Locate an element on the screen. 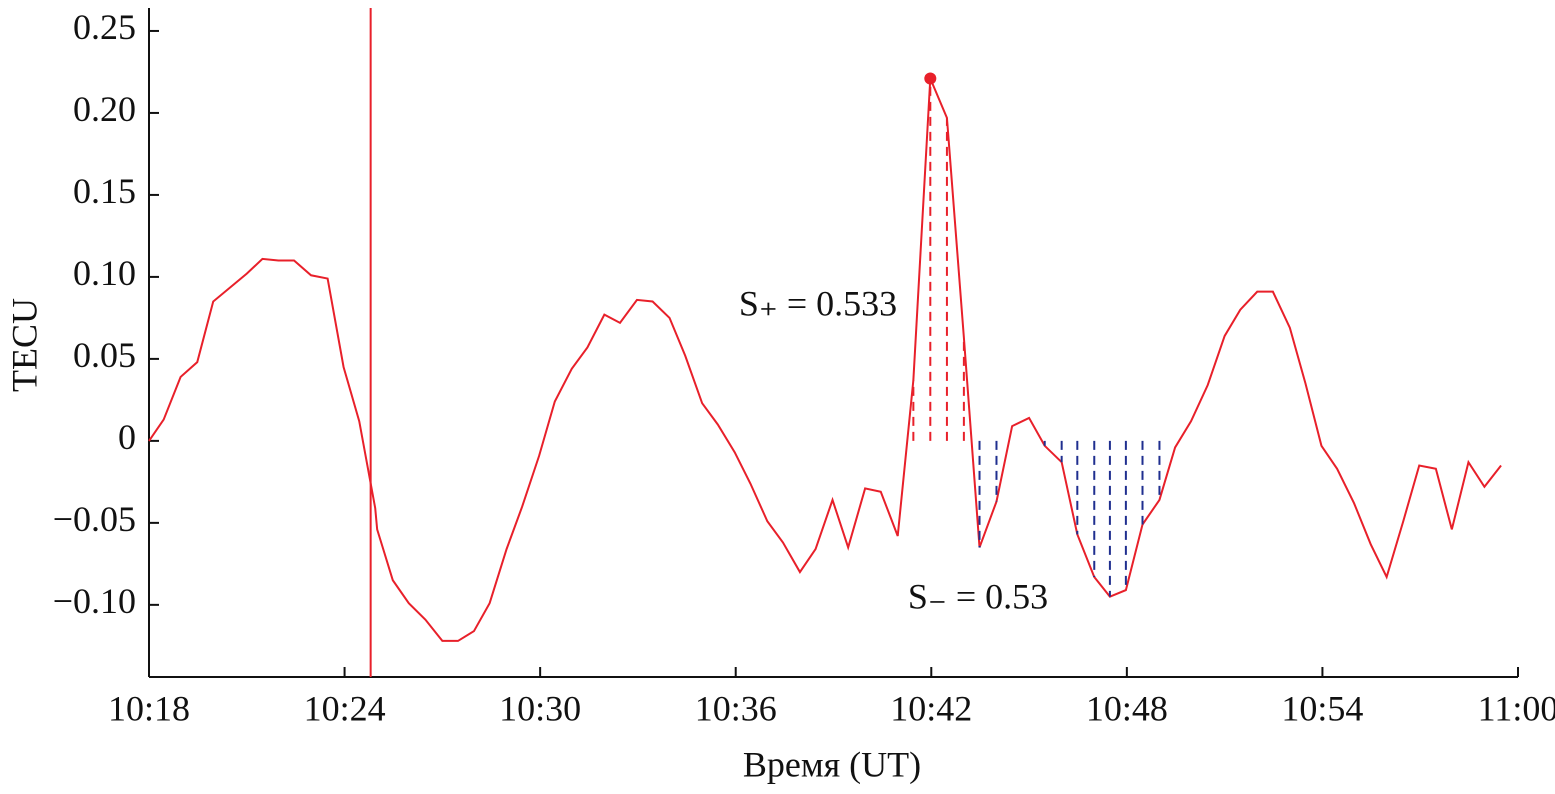  x-tick-label: 10:42 is located at coordinates (931, 708).